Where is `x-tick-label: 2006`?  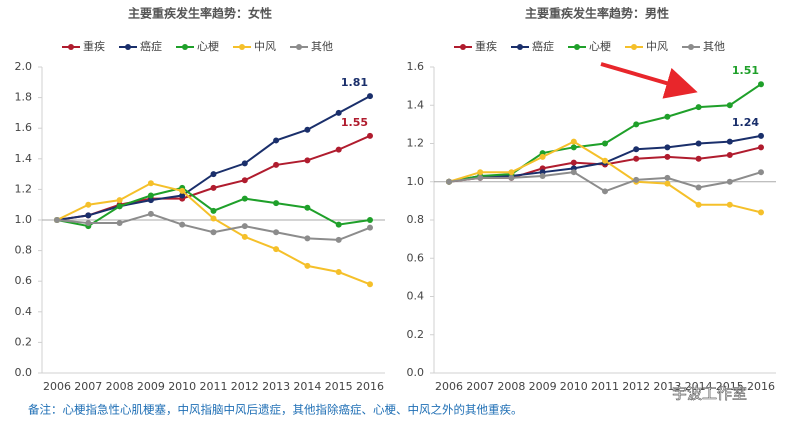 x-tick-label: 2006 is located at coordinates (449, 386).